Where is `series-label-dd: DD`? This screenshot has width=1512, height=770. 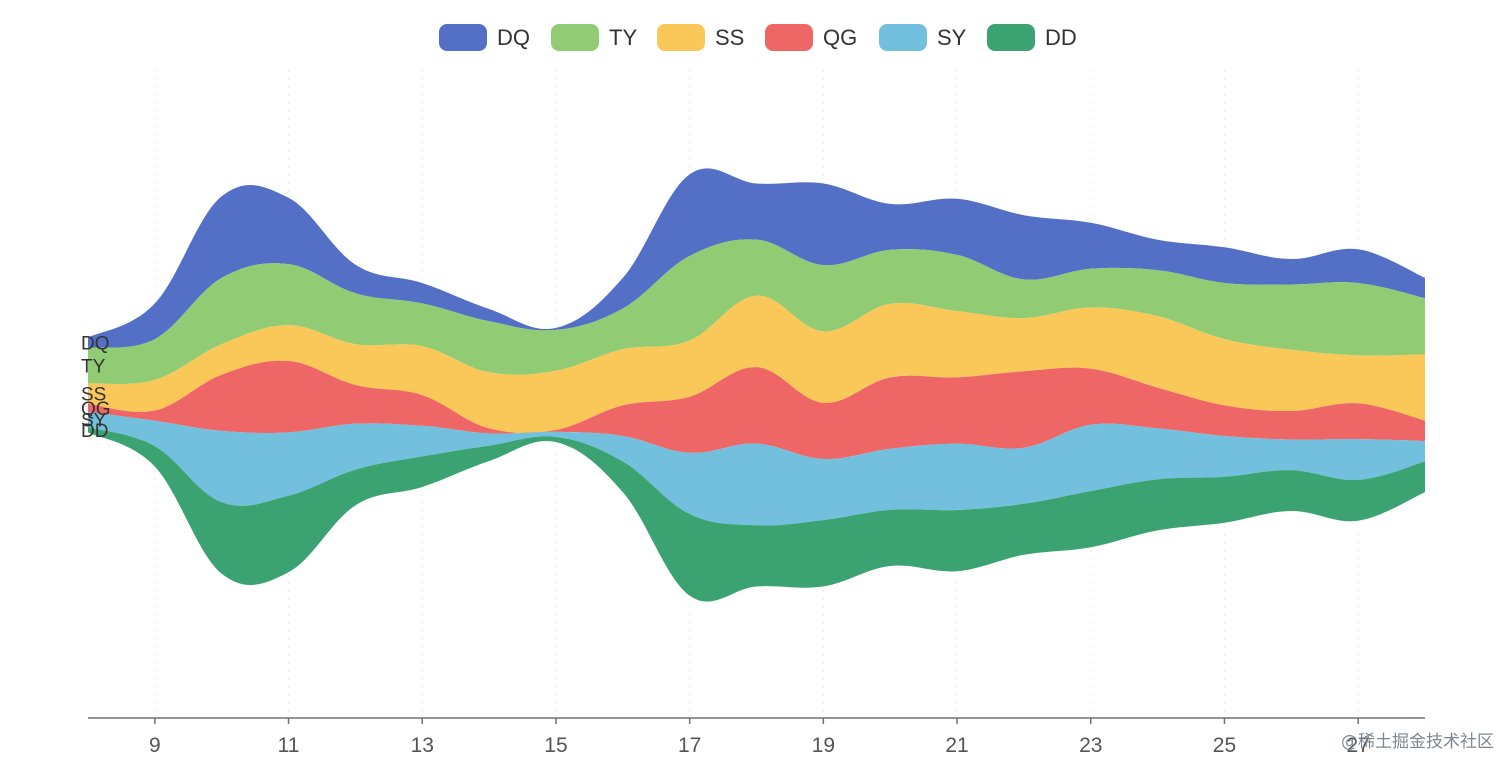
series-label-dd: DD is located at coordinates (94, 431).